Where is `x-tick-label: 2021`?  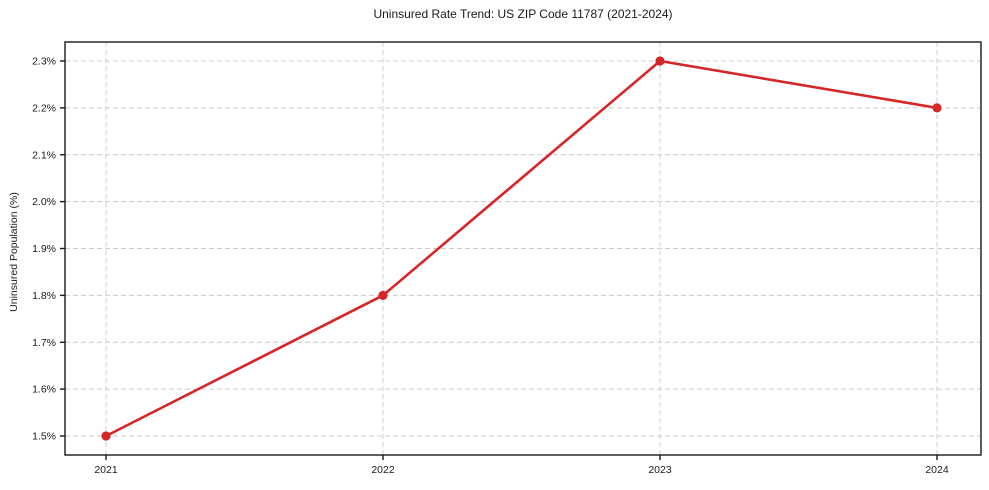
x-tick-label: 2021 is located at coordinates (106, 470).